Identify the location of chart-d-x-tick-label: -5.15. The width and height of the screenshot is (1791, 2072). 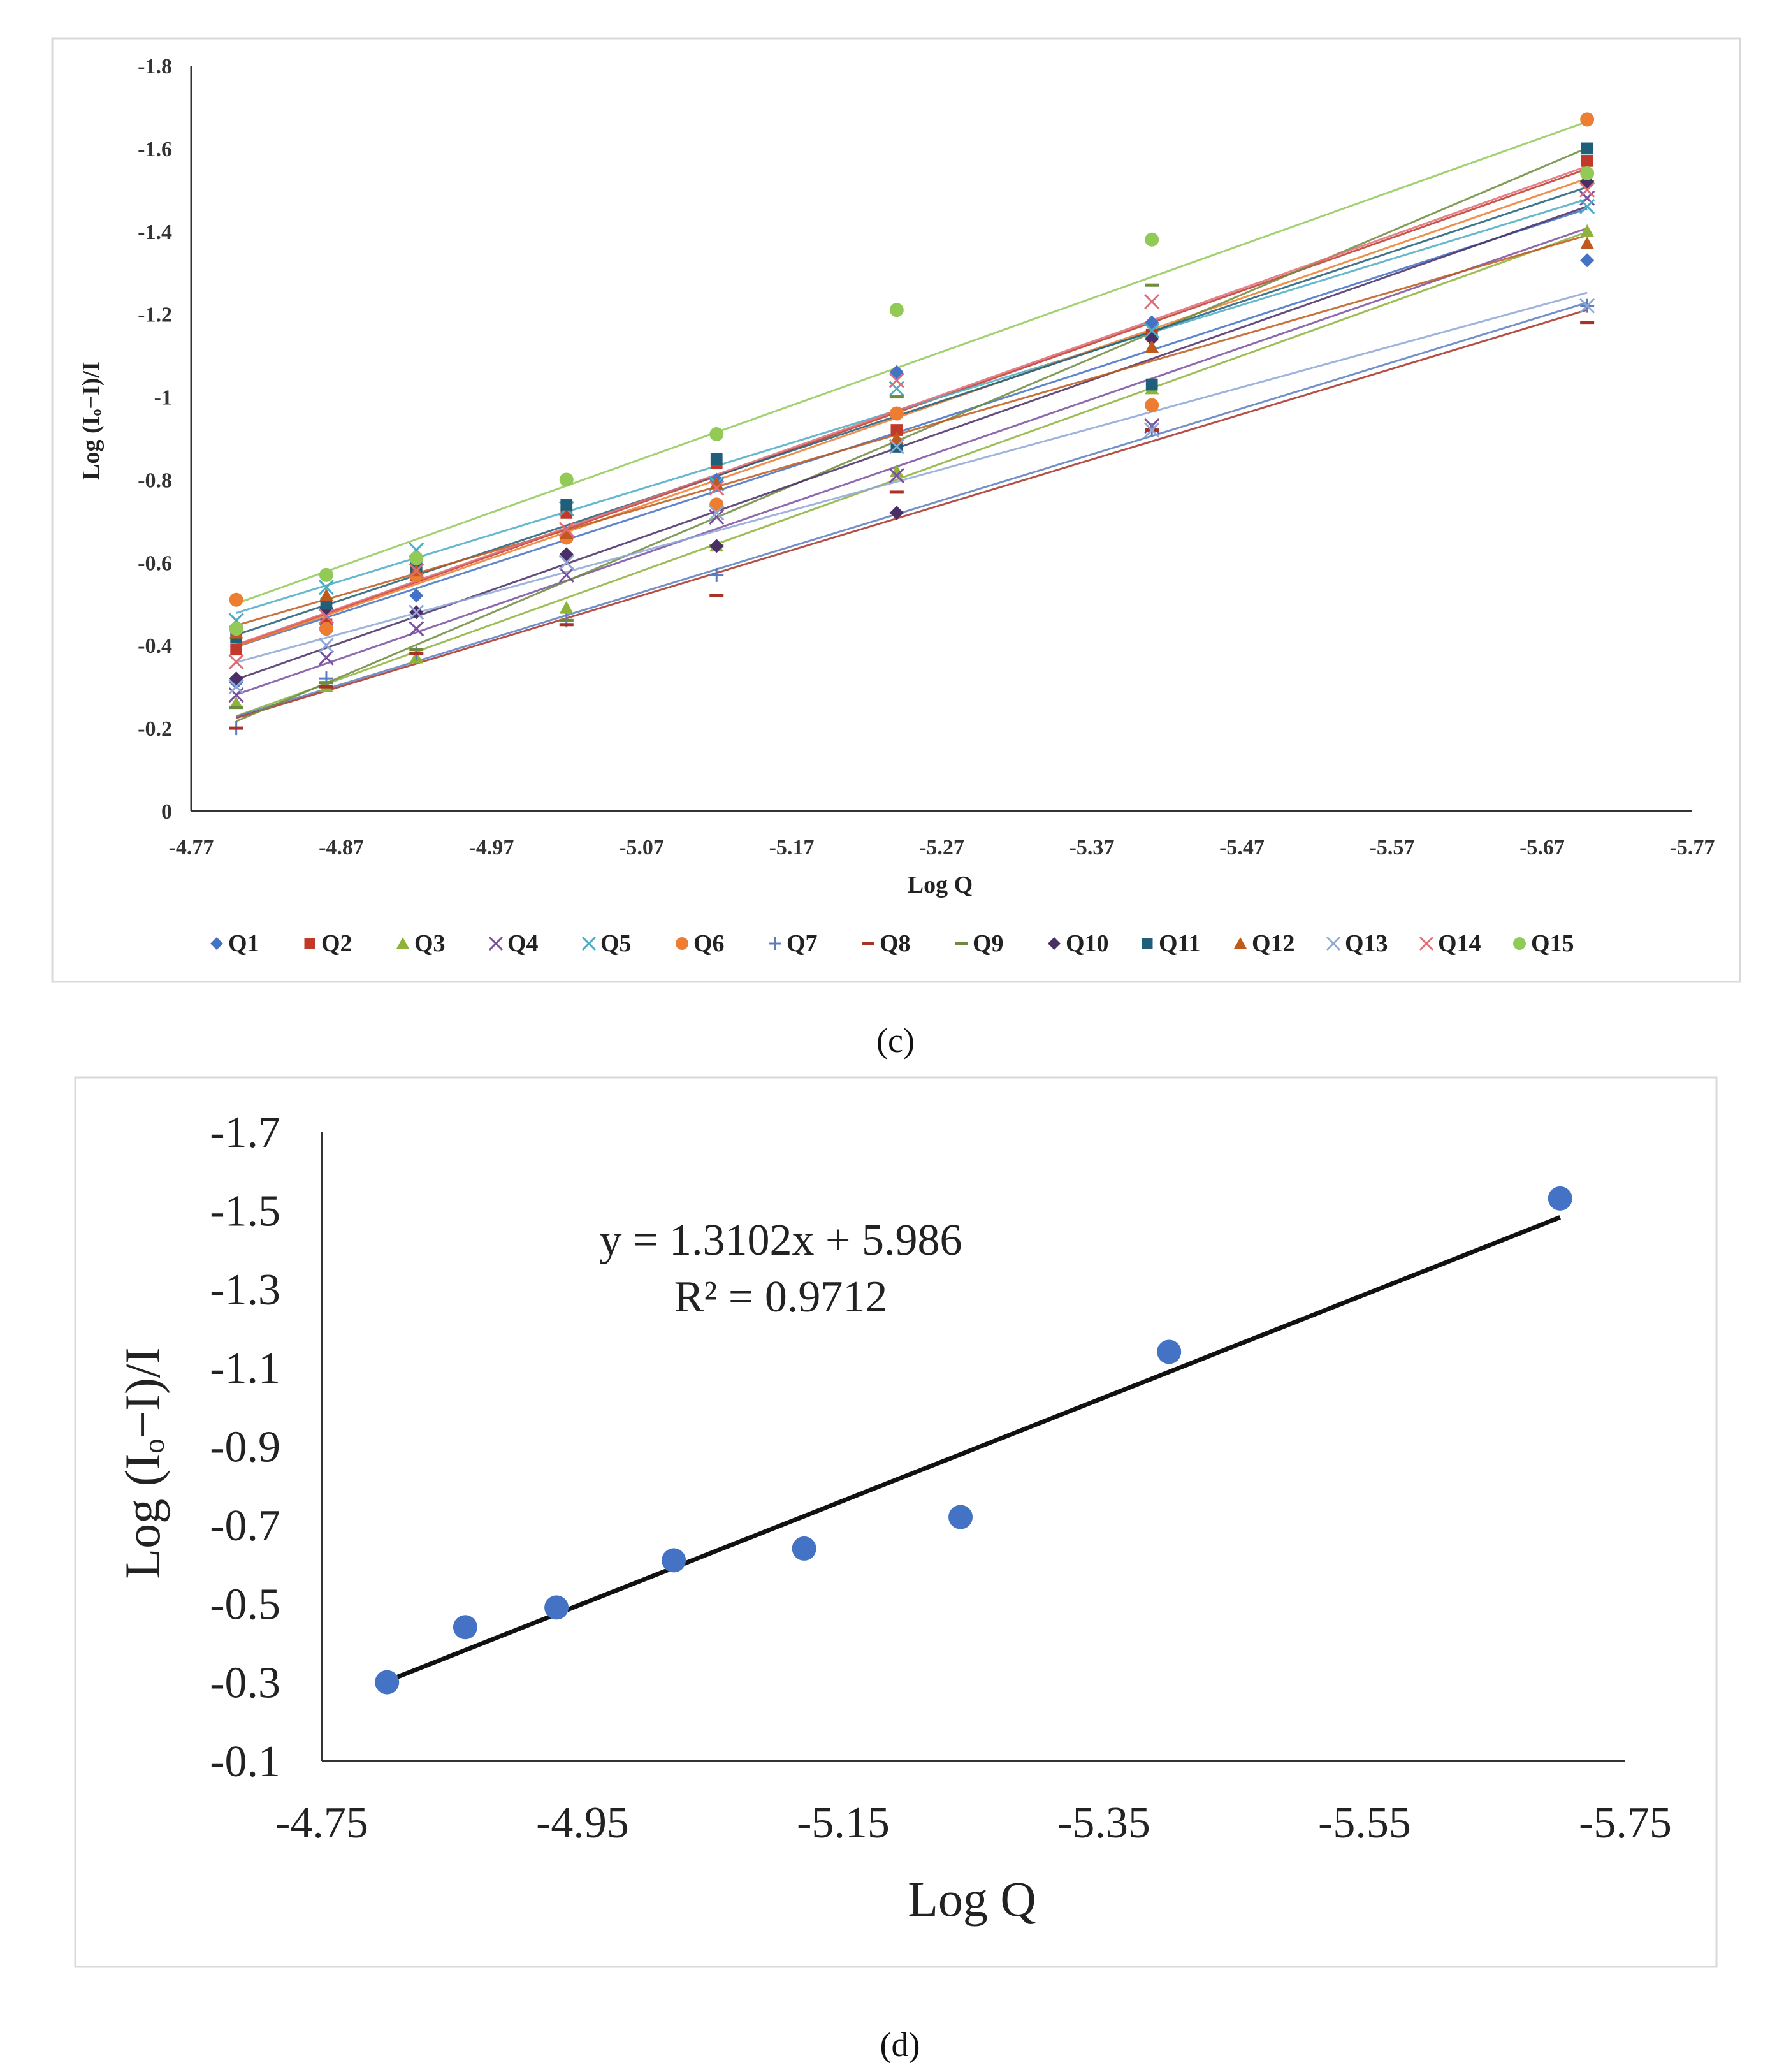
(843, 1823).